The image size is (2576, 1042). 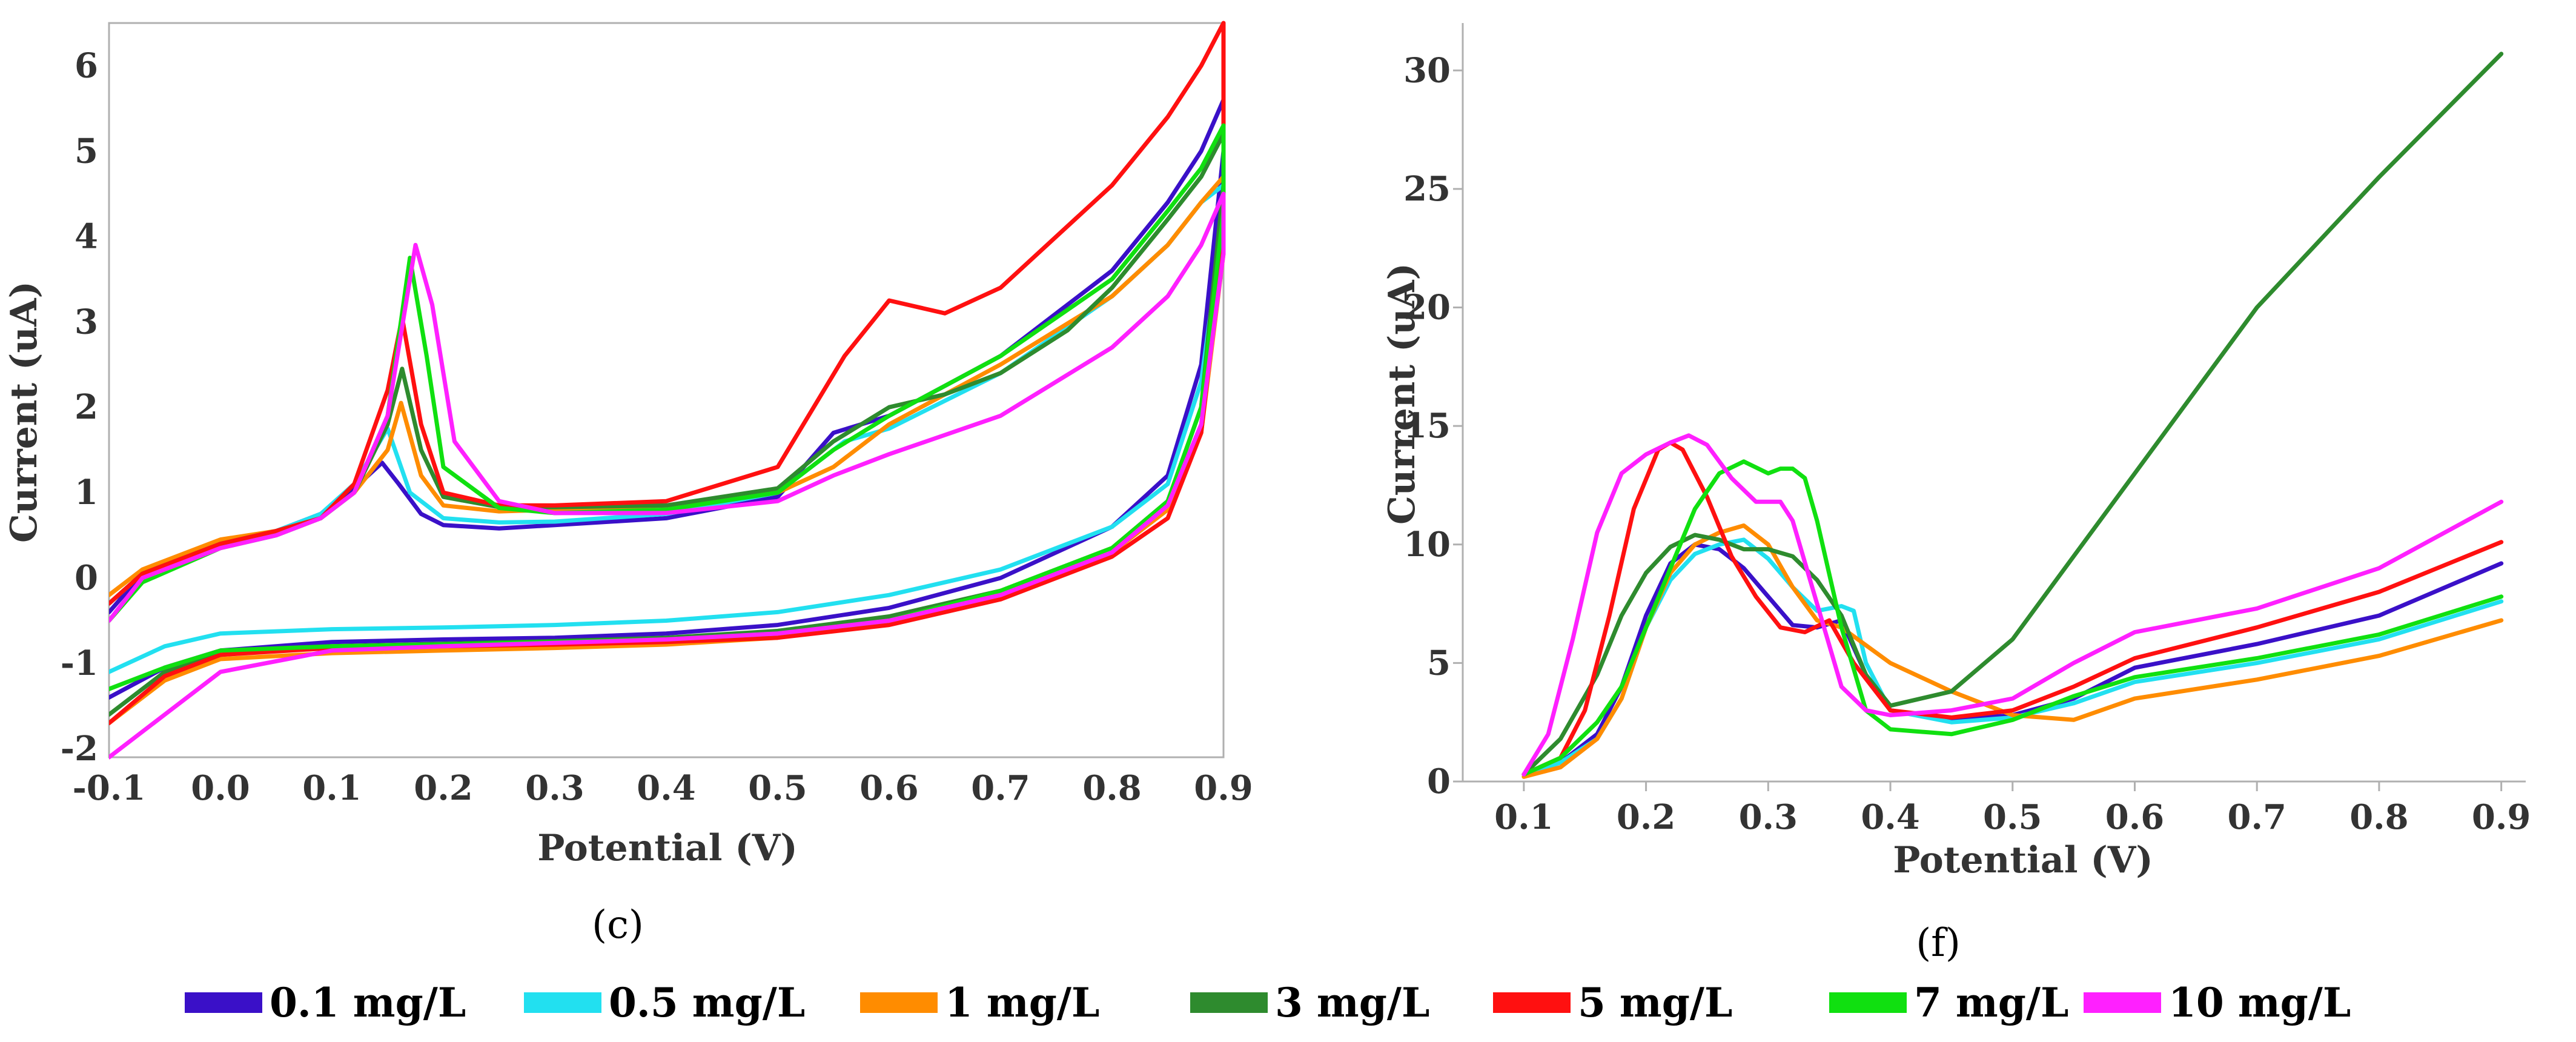 I want to click on legend-label: 0.5 mg/L, so click(x=707, y=1003).